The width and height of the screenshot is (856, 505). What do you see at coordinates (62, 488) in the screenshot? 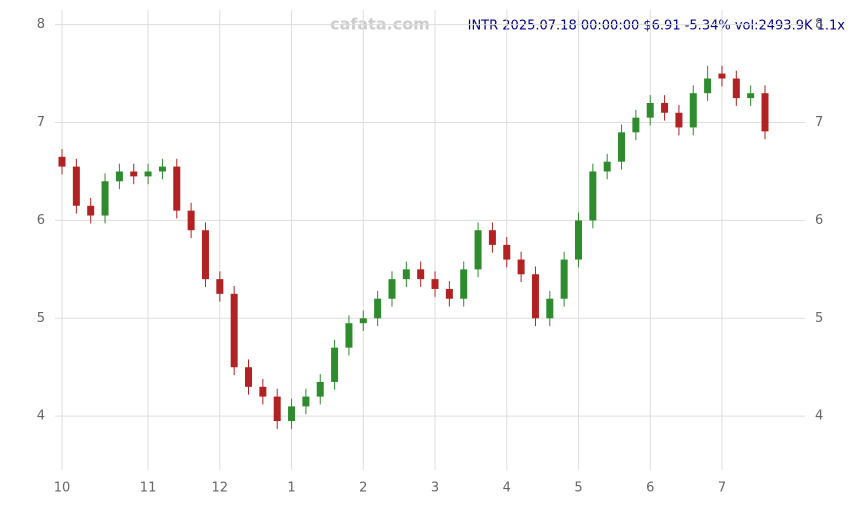
I see `x-tick-label: 10` at bounding box center [62, 488].